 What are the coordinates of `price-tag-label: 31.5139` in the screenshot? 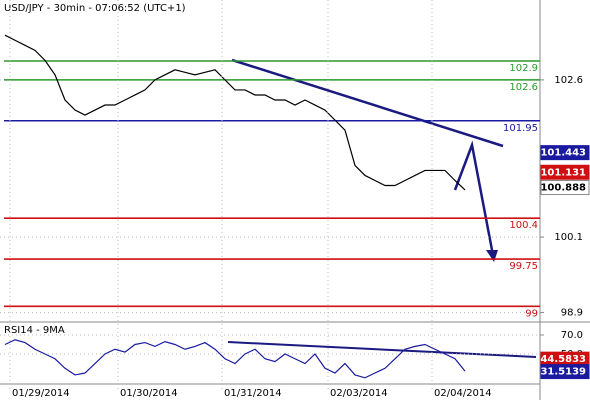 It's located at (563, 372).